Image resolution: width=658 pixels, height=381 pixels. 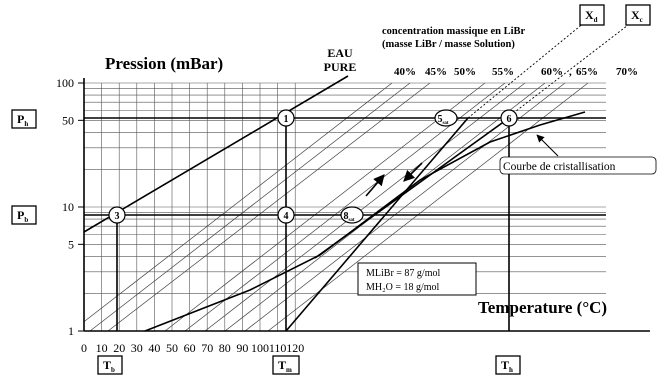 What do you see at coordinates (295, 348) in the screenshot?
I see `x-tick-label: 120` at bounding box center [295, 348].